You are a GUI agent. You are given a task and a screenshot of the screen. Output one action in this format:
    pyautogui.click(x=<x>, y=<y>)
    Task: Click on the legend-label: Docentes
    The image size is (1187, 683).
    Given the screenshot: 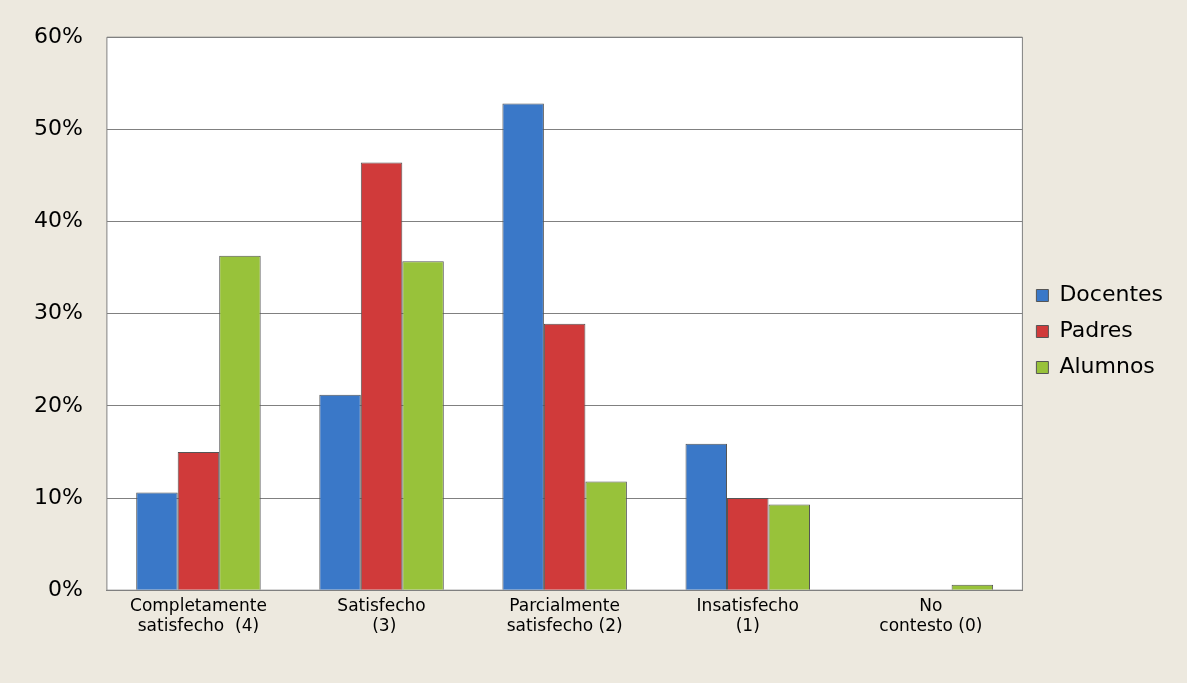 What is the action you would take?
    pyautogui.click(x=1111, y=294)
    